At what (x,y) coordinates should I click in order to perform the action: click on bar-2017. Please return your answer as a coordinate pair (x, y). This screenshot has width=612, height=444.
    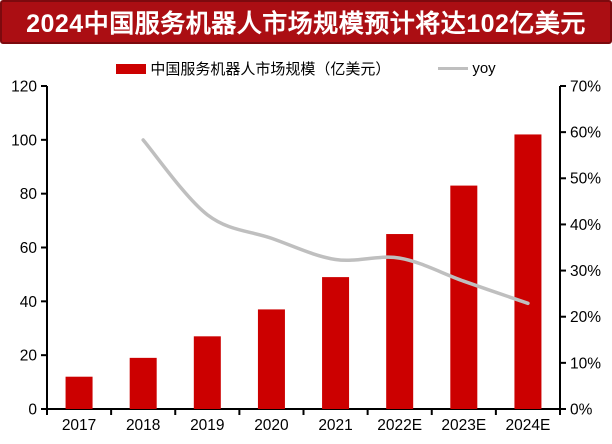
    Looking at the image, I should click on (79, 392).